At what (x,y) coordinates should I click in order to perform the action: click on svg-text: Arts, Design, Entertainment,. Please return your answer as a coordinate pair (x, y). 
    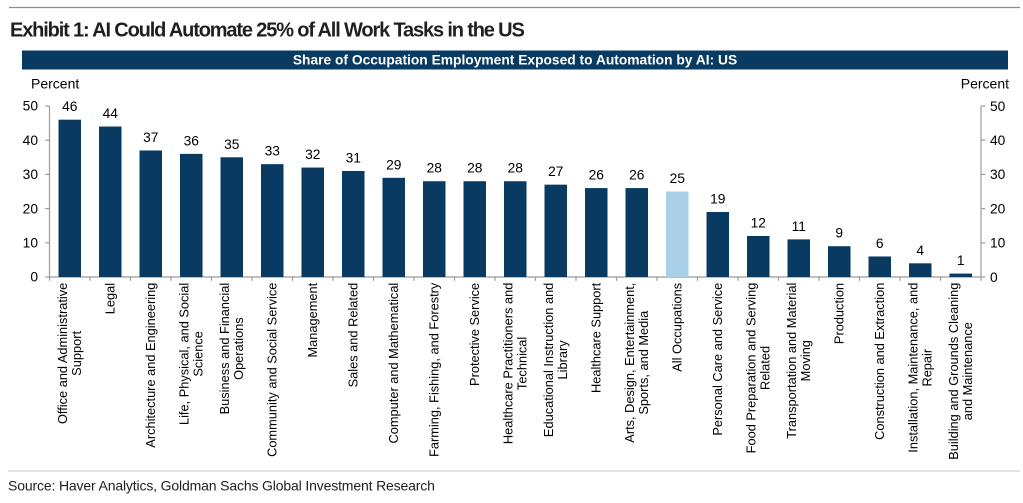
    Looking at the image, I should click on (629, 363).